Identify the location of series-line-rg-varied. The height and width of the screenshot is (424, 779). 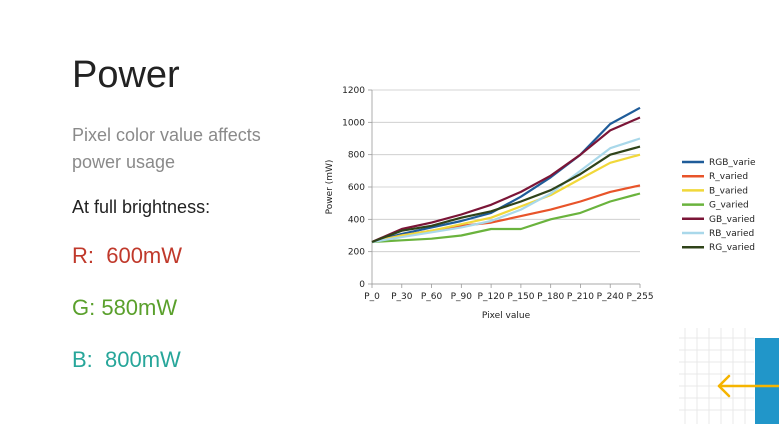
(506, 194).